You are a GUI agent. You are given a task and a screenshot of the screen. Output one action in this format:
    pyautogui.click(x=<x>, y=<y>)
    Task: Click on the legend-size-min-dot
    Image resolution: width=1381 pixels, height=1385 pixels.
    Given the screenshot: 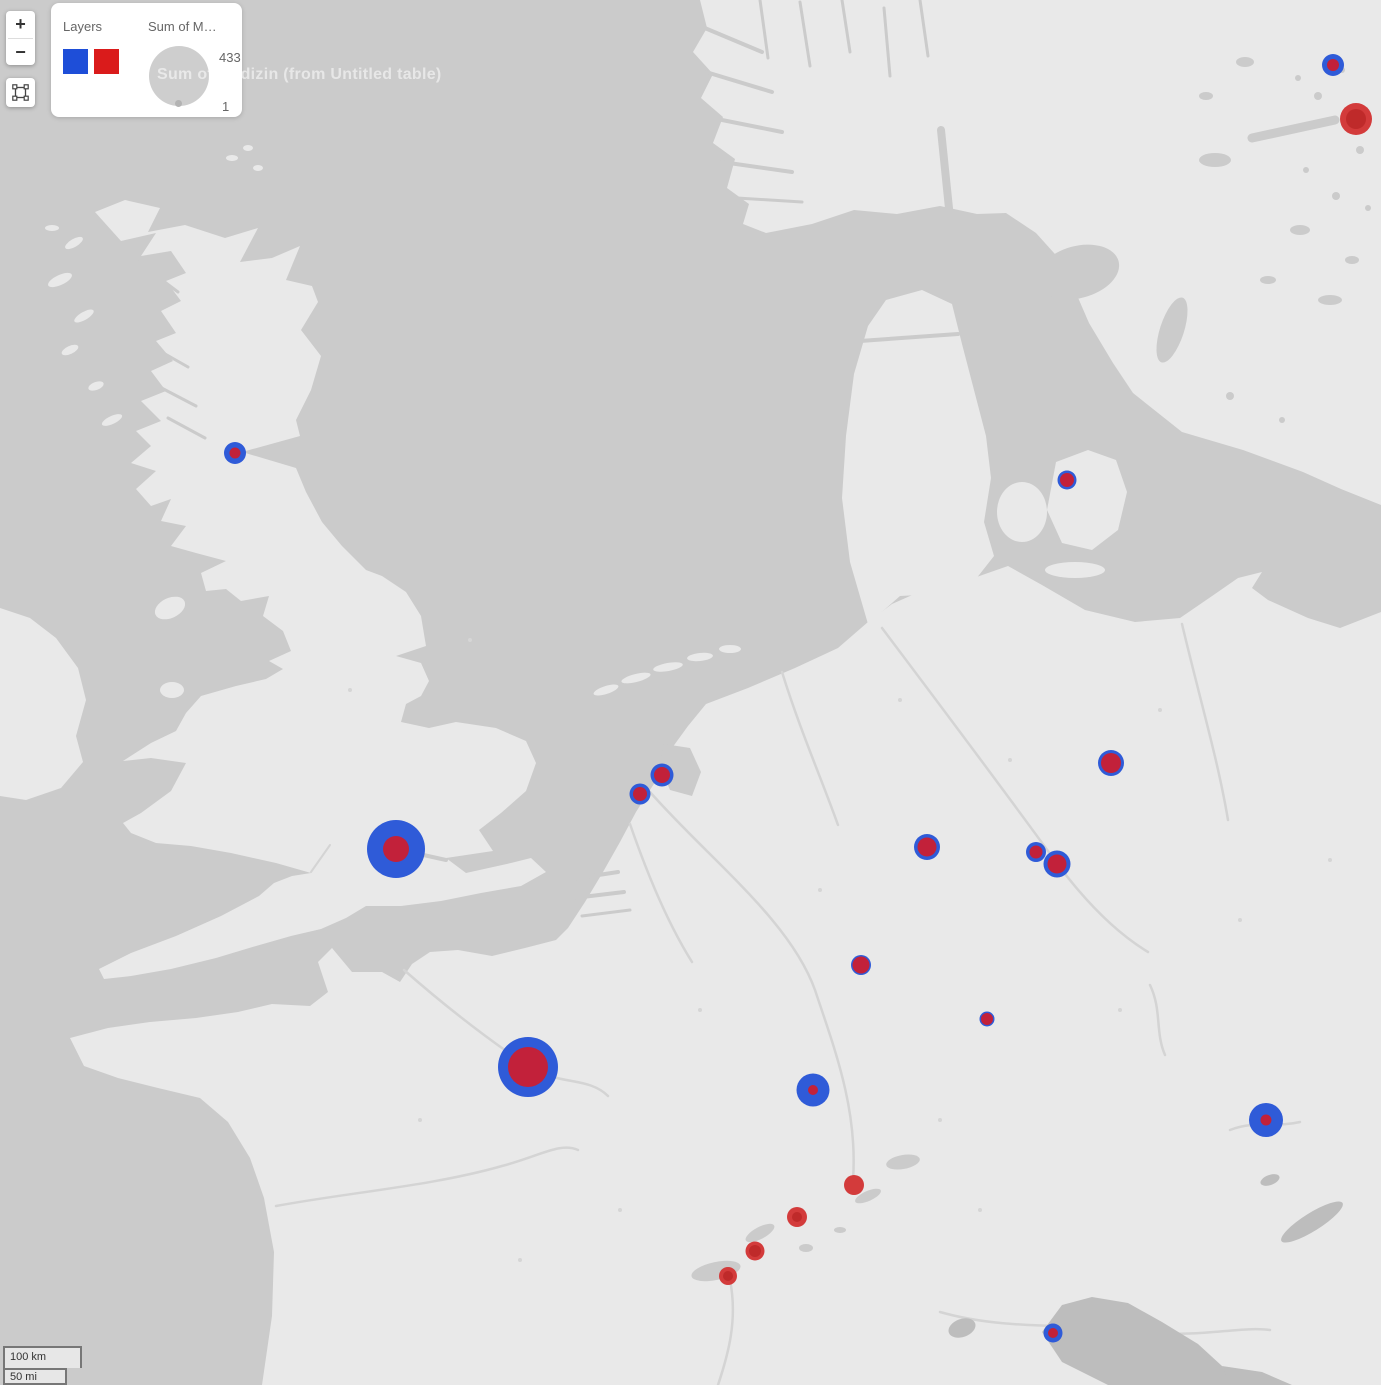 What is the action you would take?
    pyautogui.click(x=178, y=103)
    